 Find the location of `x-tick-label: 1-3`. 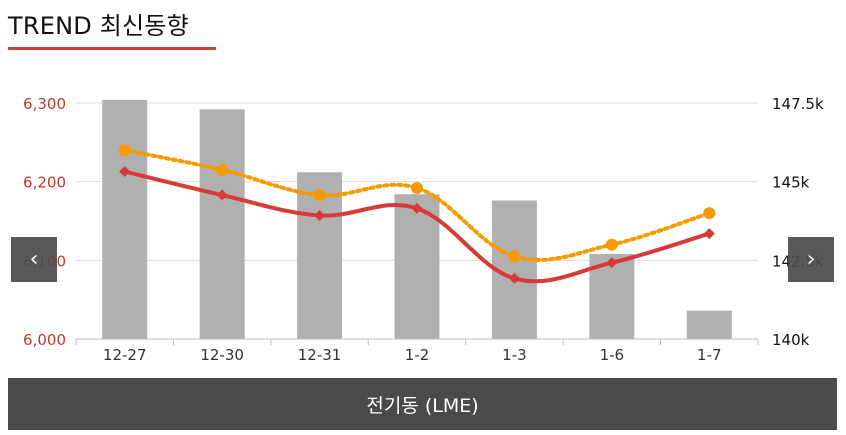

x-tick-label: 1-3 is located at coordinates (514, 355).